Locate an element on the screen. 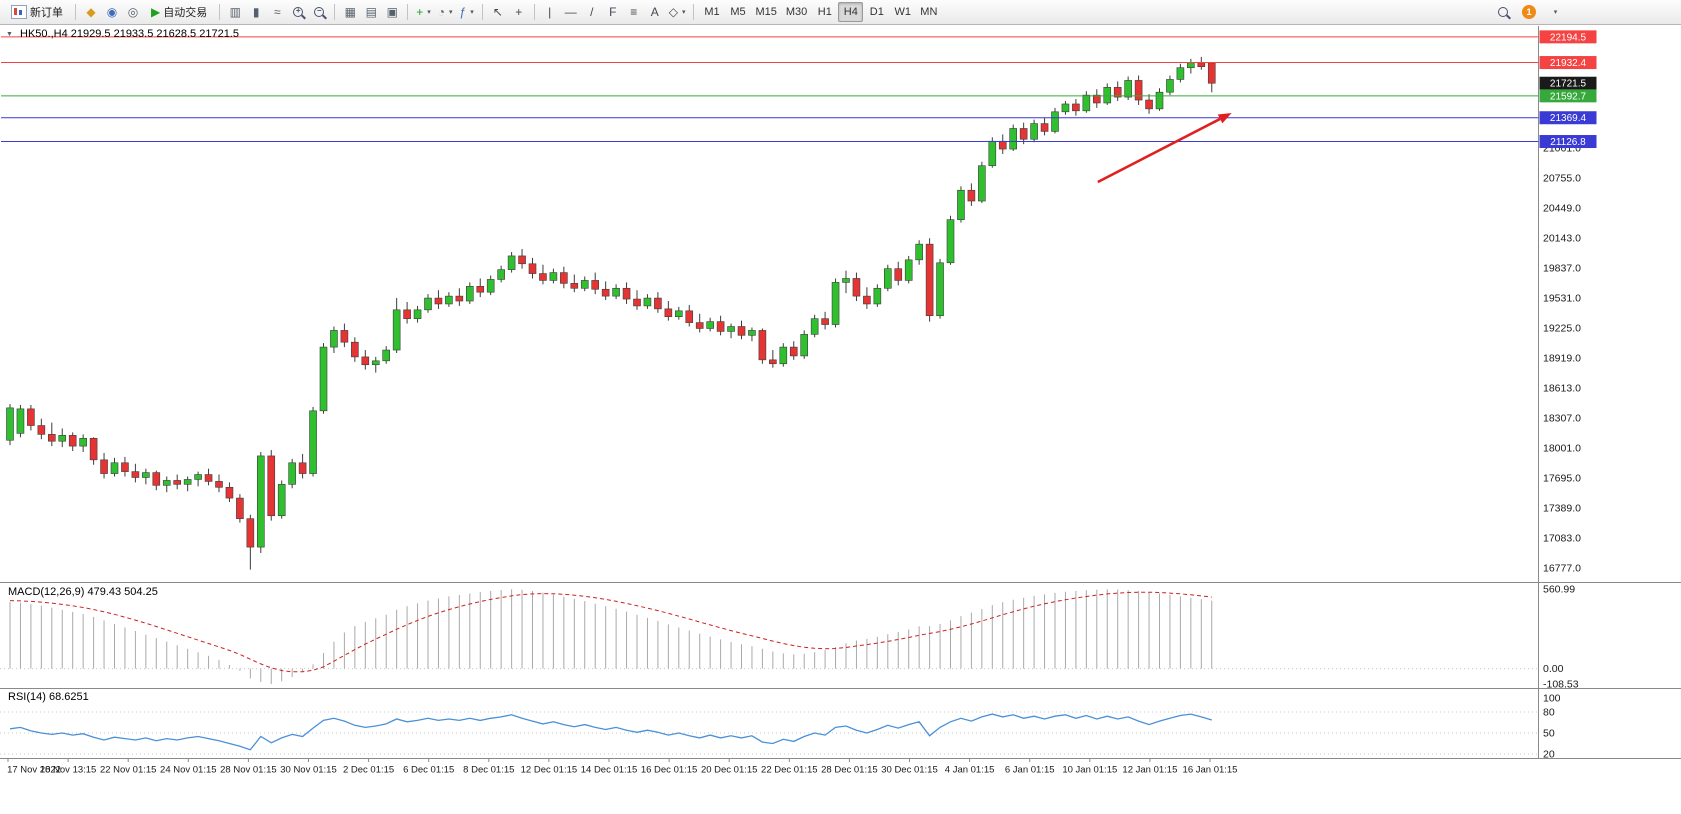 Image resolution: width=1681 pixels, height=814 pixels. y-axis-tick: 16777.0 is located at coordinates (1562, 568).